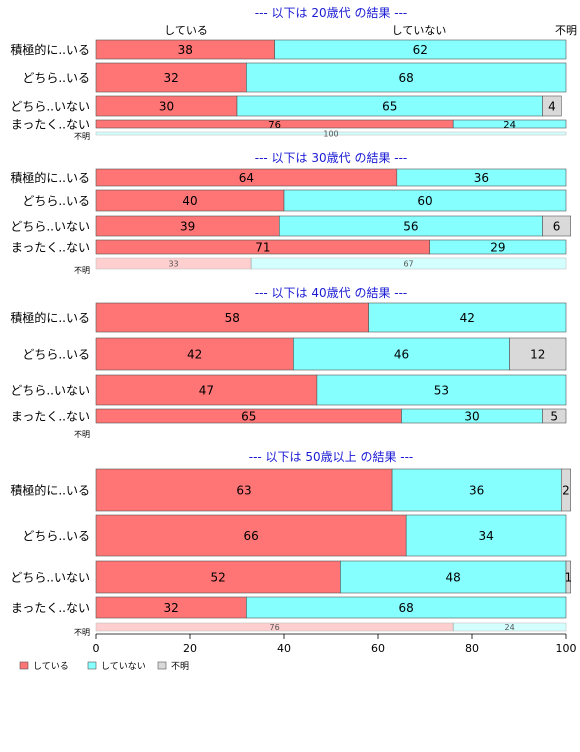  Describe the element at coordinates (189, 201) in the screenshot. I see `data-label: 40` at that location.